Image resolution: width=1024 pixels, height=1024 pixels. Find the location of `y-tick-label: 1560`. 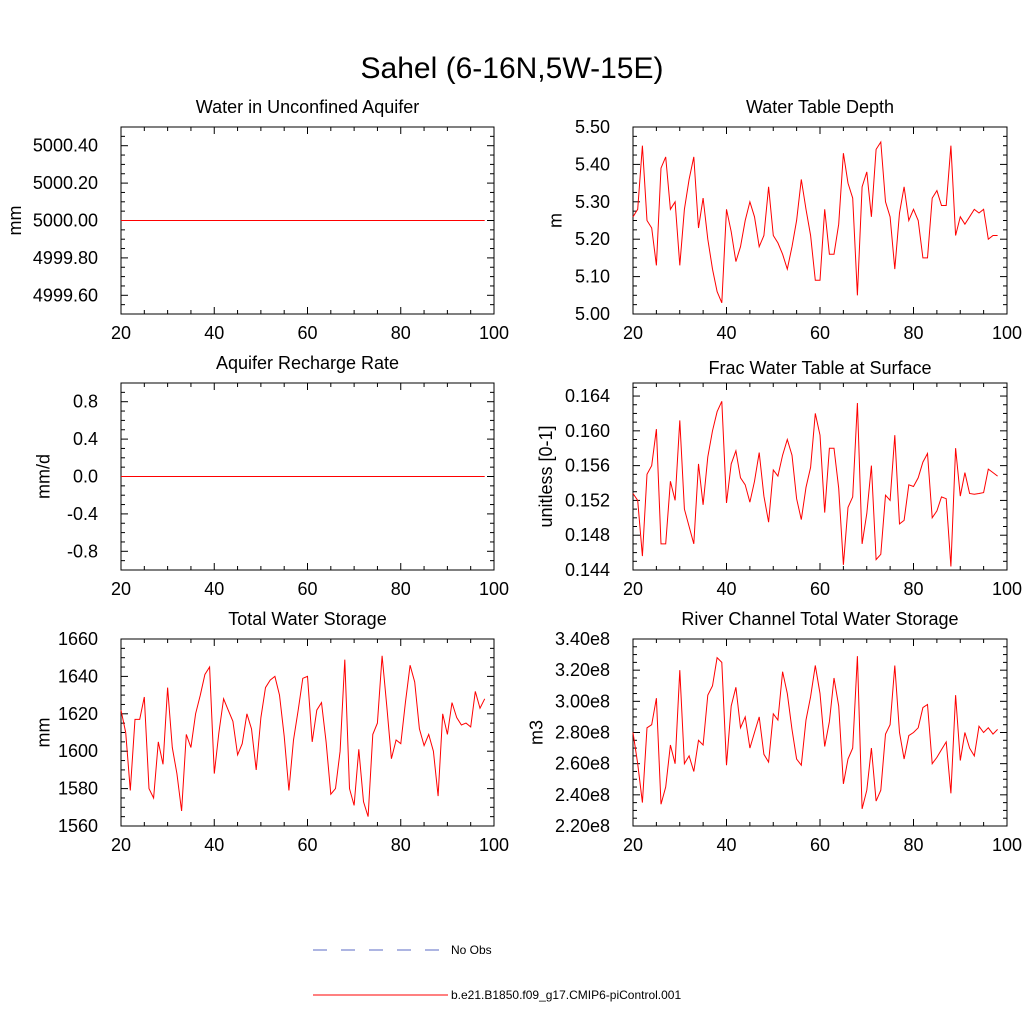

y-tick-label: 1560 is located at coordinates (78, 826).